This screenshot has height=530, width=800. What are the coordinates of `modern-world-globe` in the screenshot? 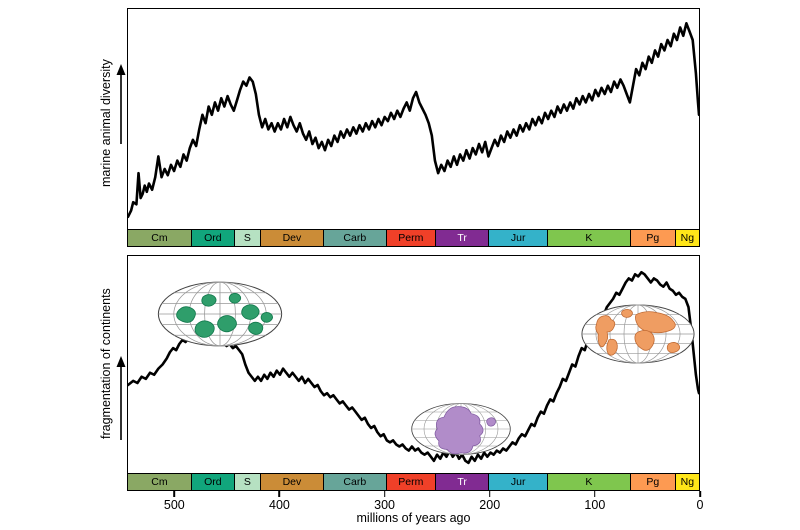 It's located at (638, 334).